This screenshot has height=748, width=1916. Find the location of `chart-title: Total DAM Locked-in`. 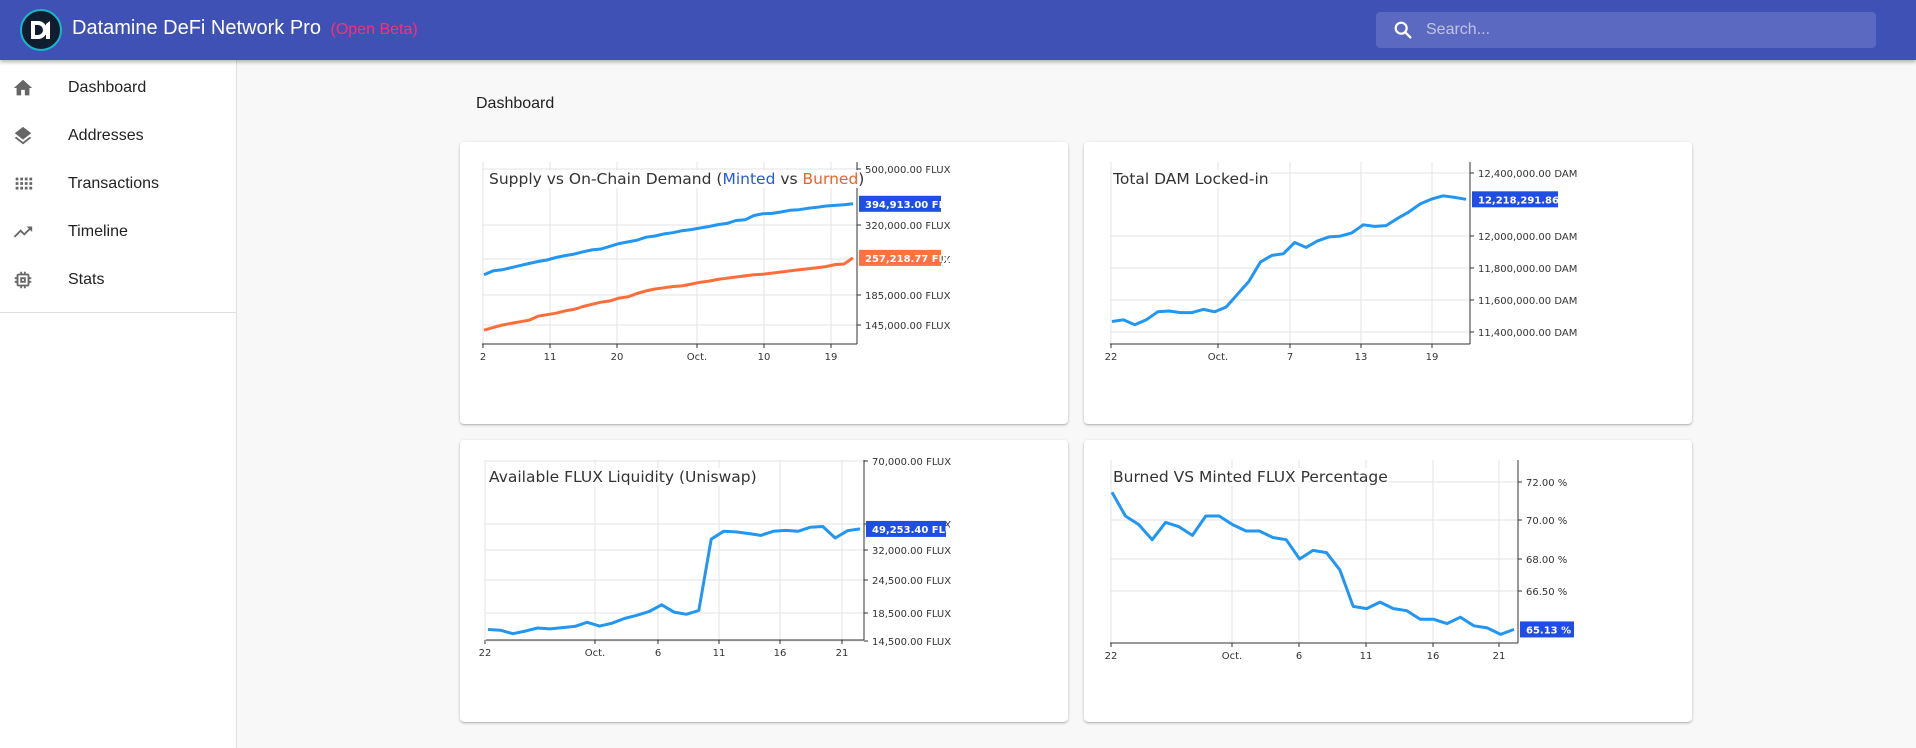

chart-title: Total DAM Locked-in is located at coordinates (1191, 179).